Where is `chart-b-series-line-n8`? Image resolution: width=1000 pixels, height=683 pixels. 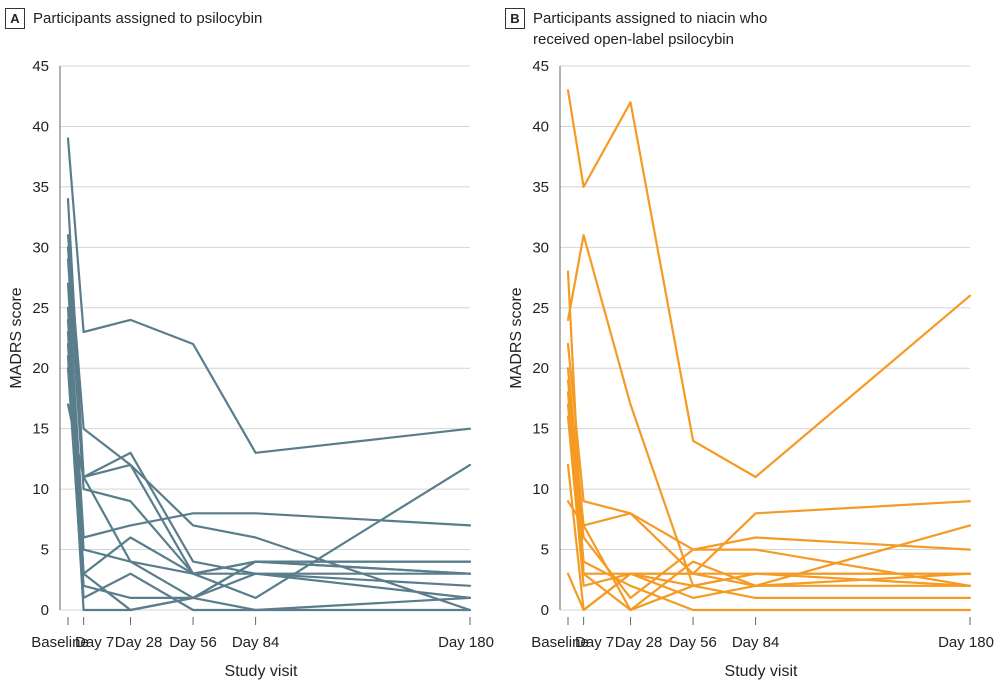
chart-b-series-line-n8 is located at coordinates (769, 507).